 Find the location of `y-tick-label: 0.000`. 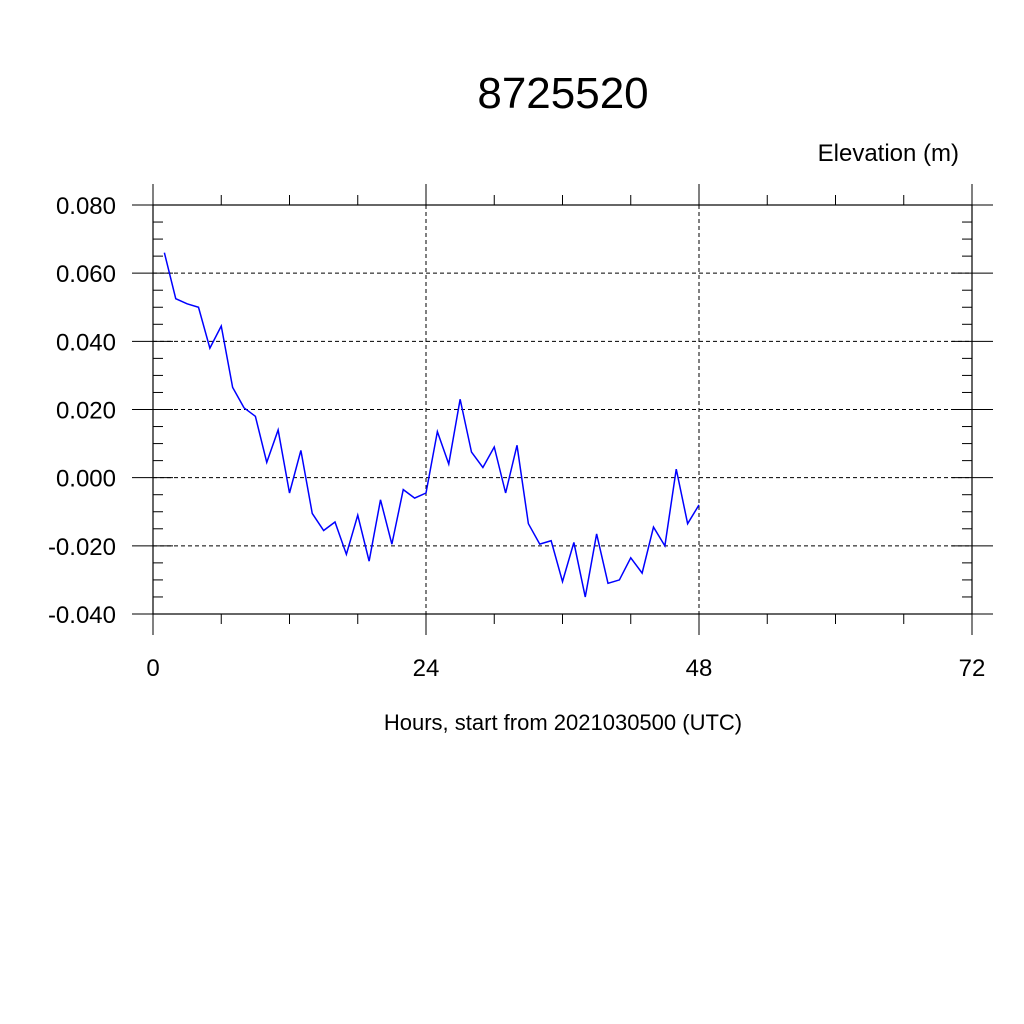

y-tick-label: 0.000 is located at coordinates (86, 479).